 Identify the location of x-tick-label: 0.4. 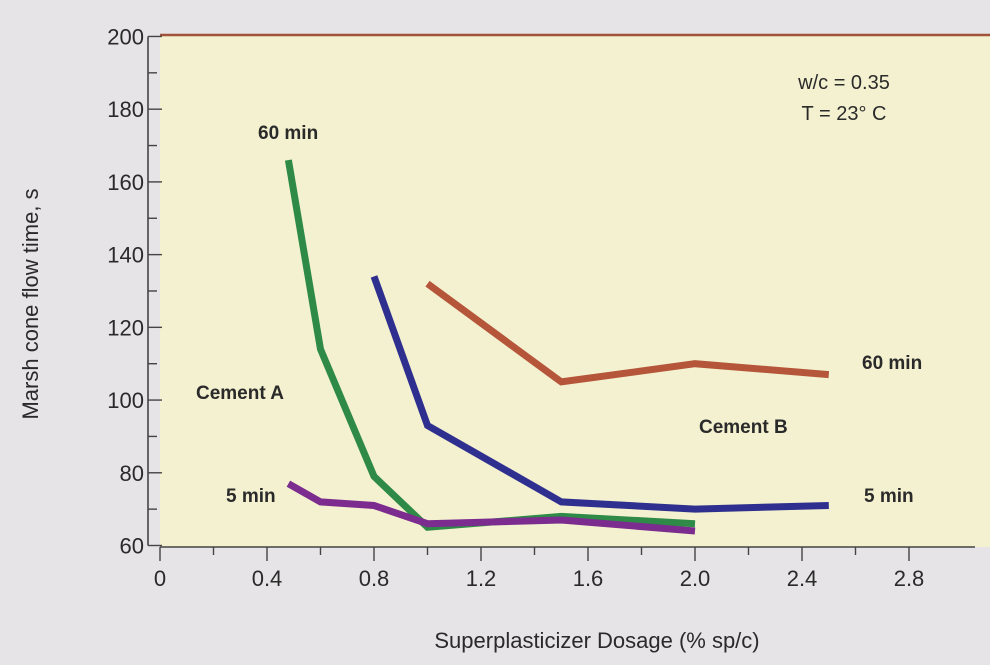
(267, 578).